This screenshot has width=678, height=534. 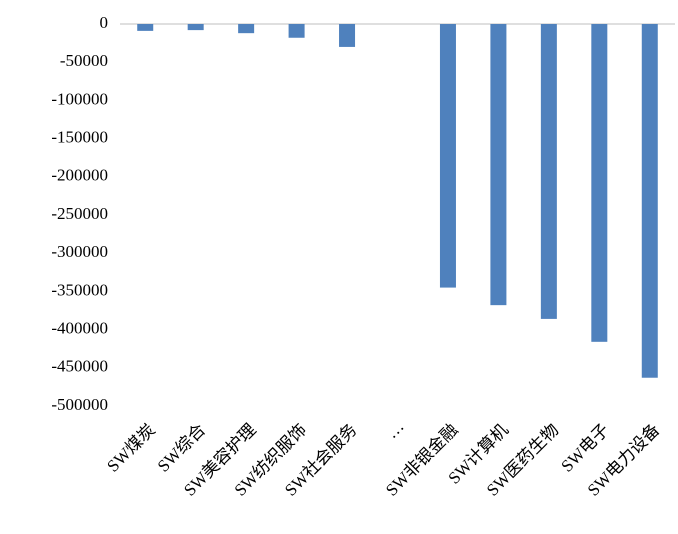 What do you see at coordinates (79, 98) in the screenshot?
I see `y-tick-label: -100000` at bounding box center [79, 98].